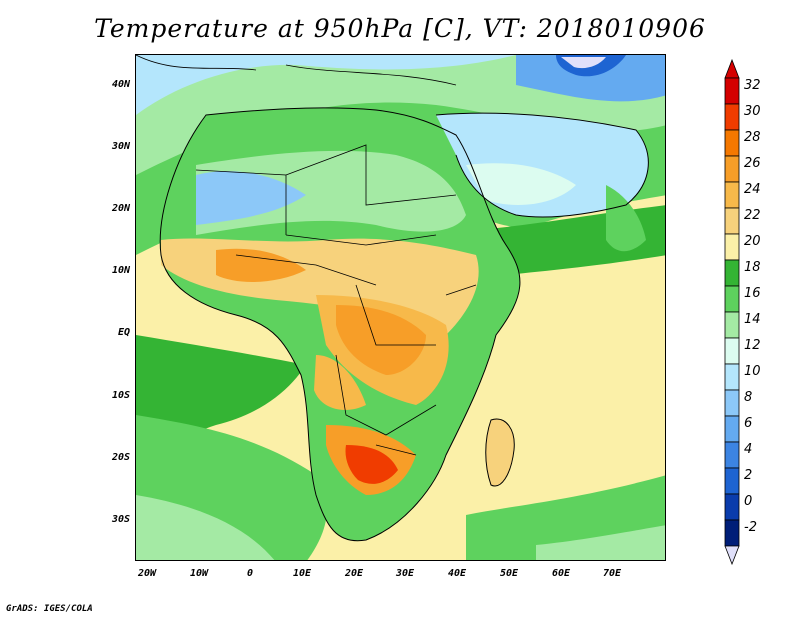 This screenshot has width=800, height=618. Describe the element at coordinates (752, 215) in the screenshot. I see `colorbar-label-22: 22` at that location.